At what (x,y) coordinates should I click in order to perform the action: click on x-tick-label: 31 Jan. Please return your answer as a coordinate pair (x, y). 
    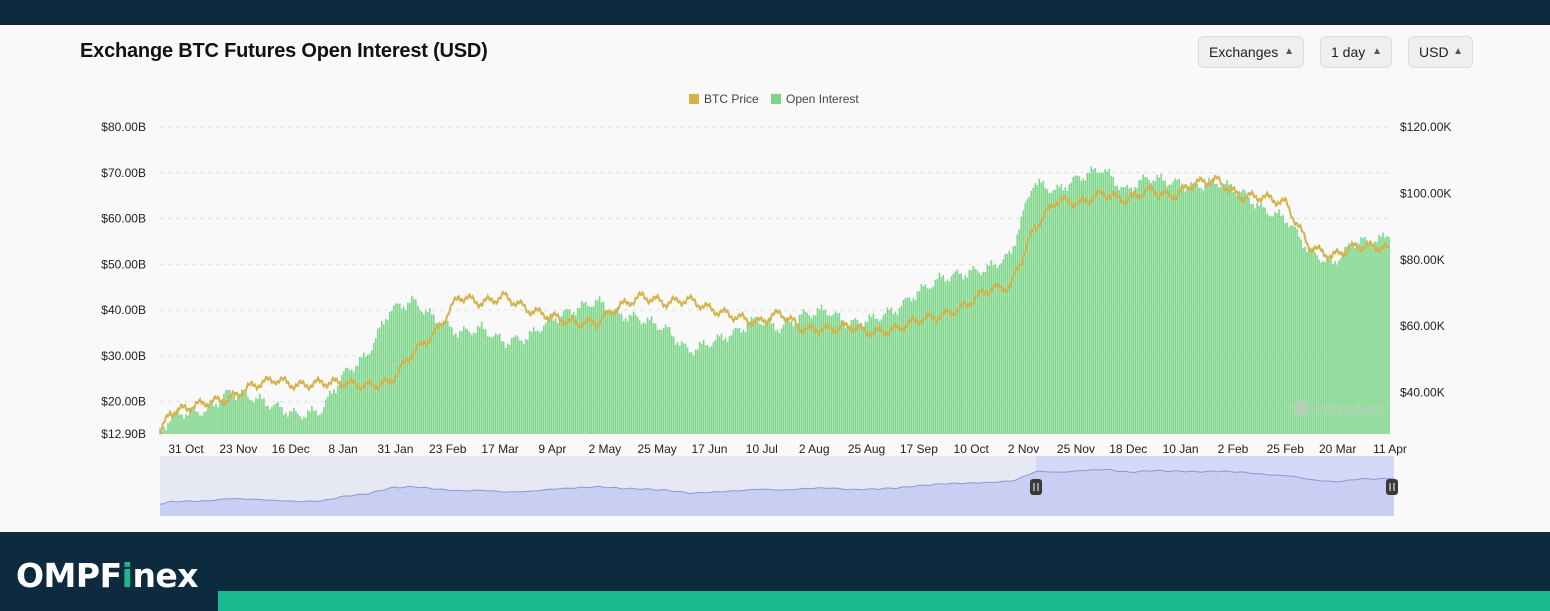
    Looking at the image, I should click on (395, 449).